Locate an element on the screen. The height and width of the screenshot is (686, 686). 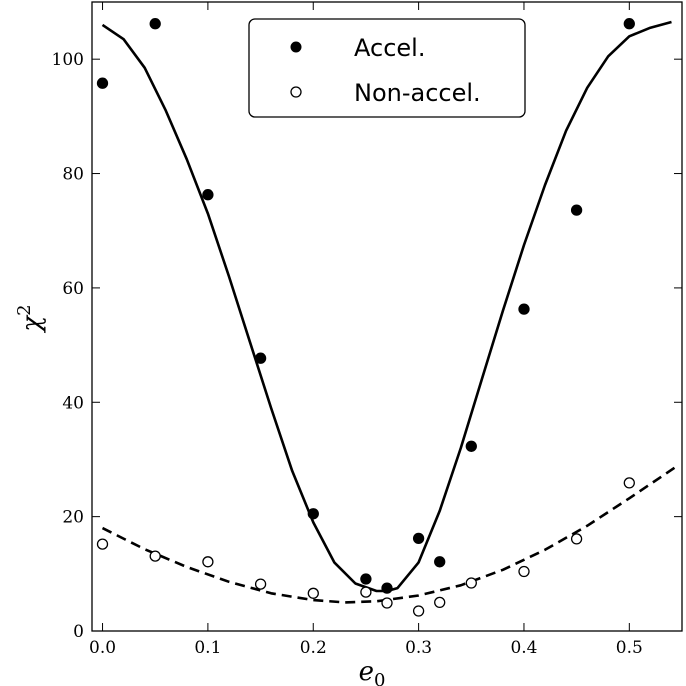
x-tick-label: 0.4 is located at coordinates (523, 648).